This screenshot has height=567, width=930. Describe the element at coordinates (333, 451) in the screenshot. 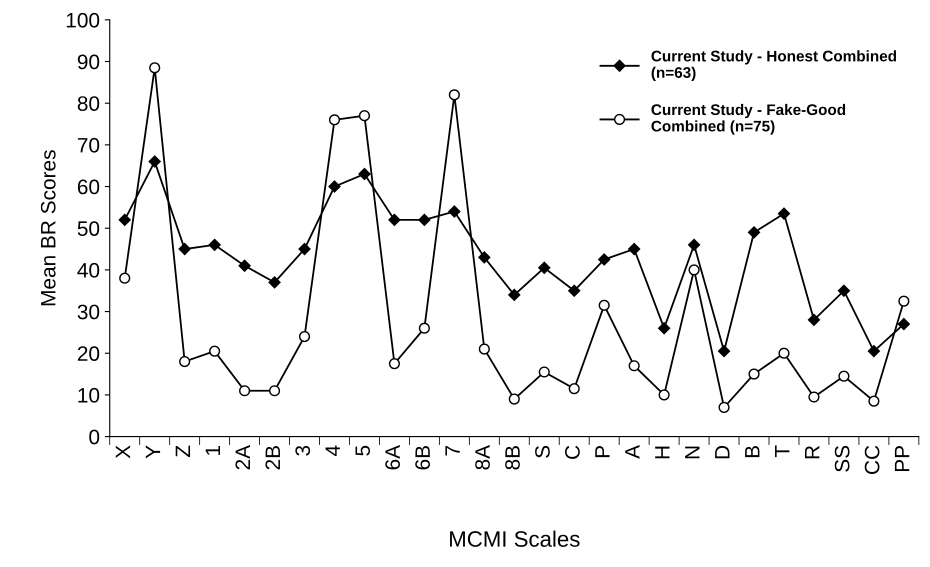

I see `x-tick-label: 4` at that location.